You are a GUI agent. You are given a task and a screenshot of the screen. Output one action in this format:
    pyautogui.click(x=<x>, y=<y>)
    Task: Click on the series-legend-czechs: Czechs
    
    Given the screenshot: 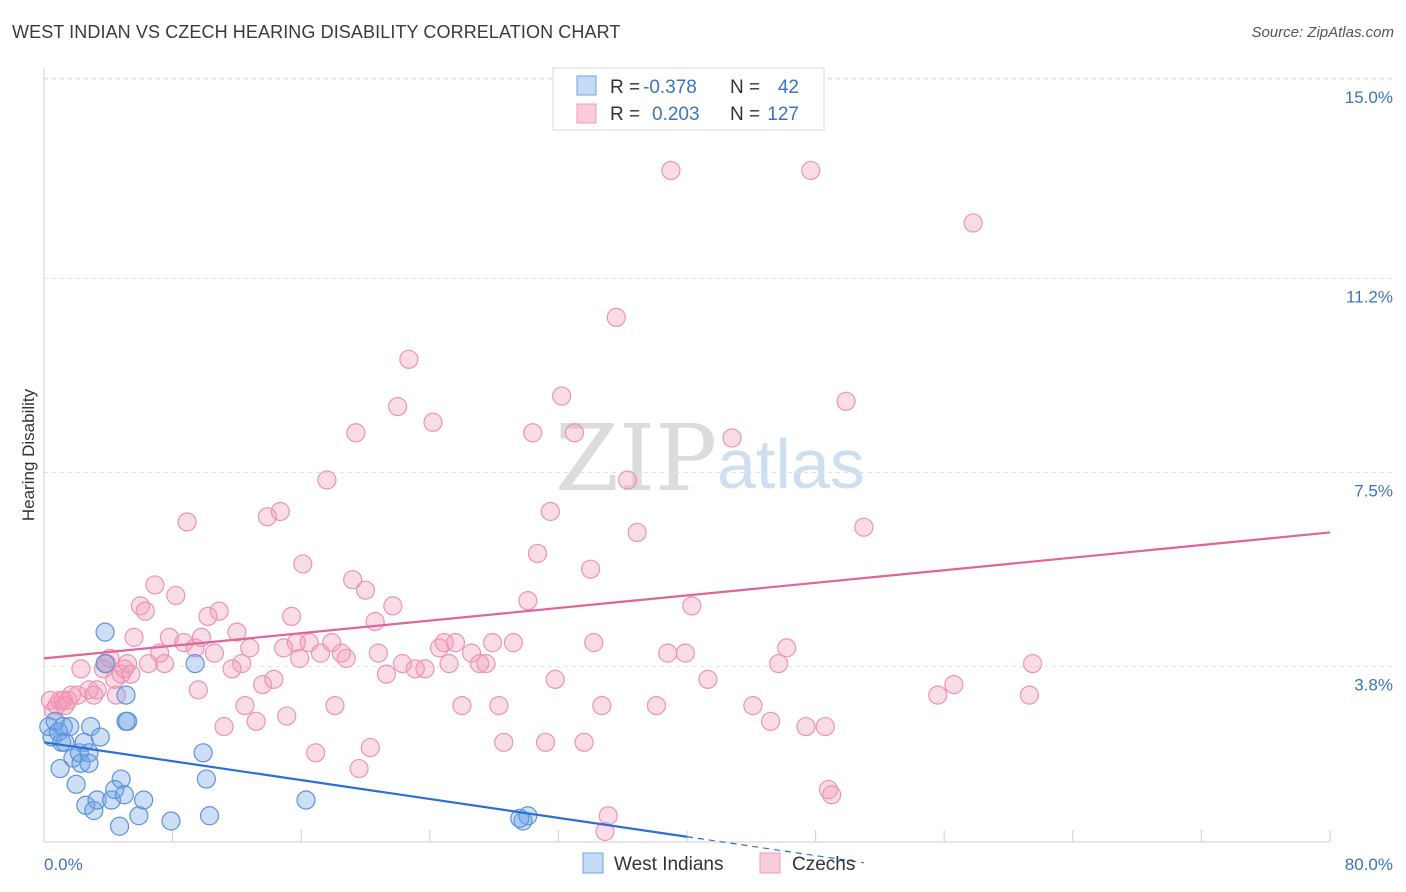 What is the action you would take?
    pyautogui.click(x=823, y=864)
    